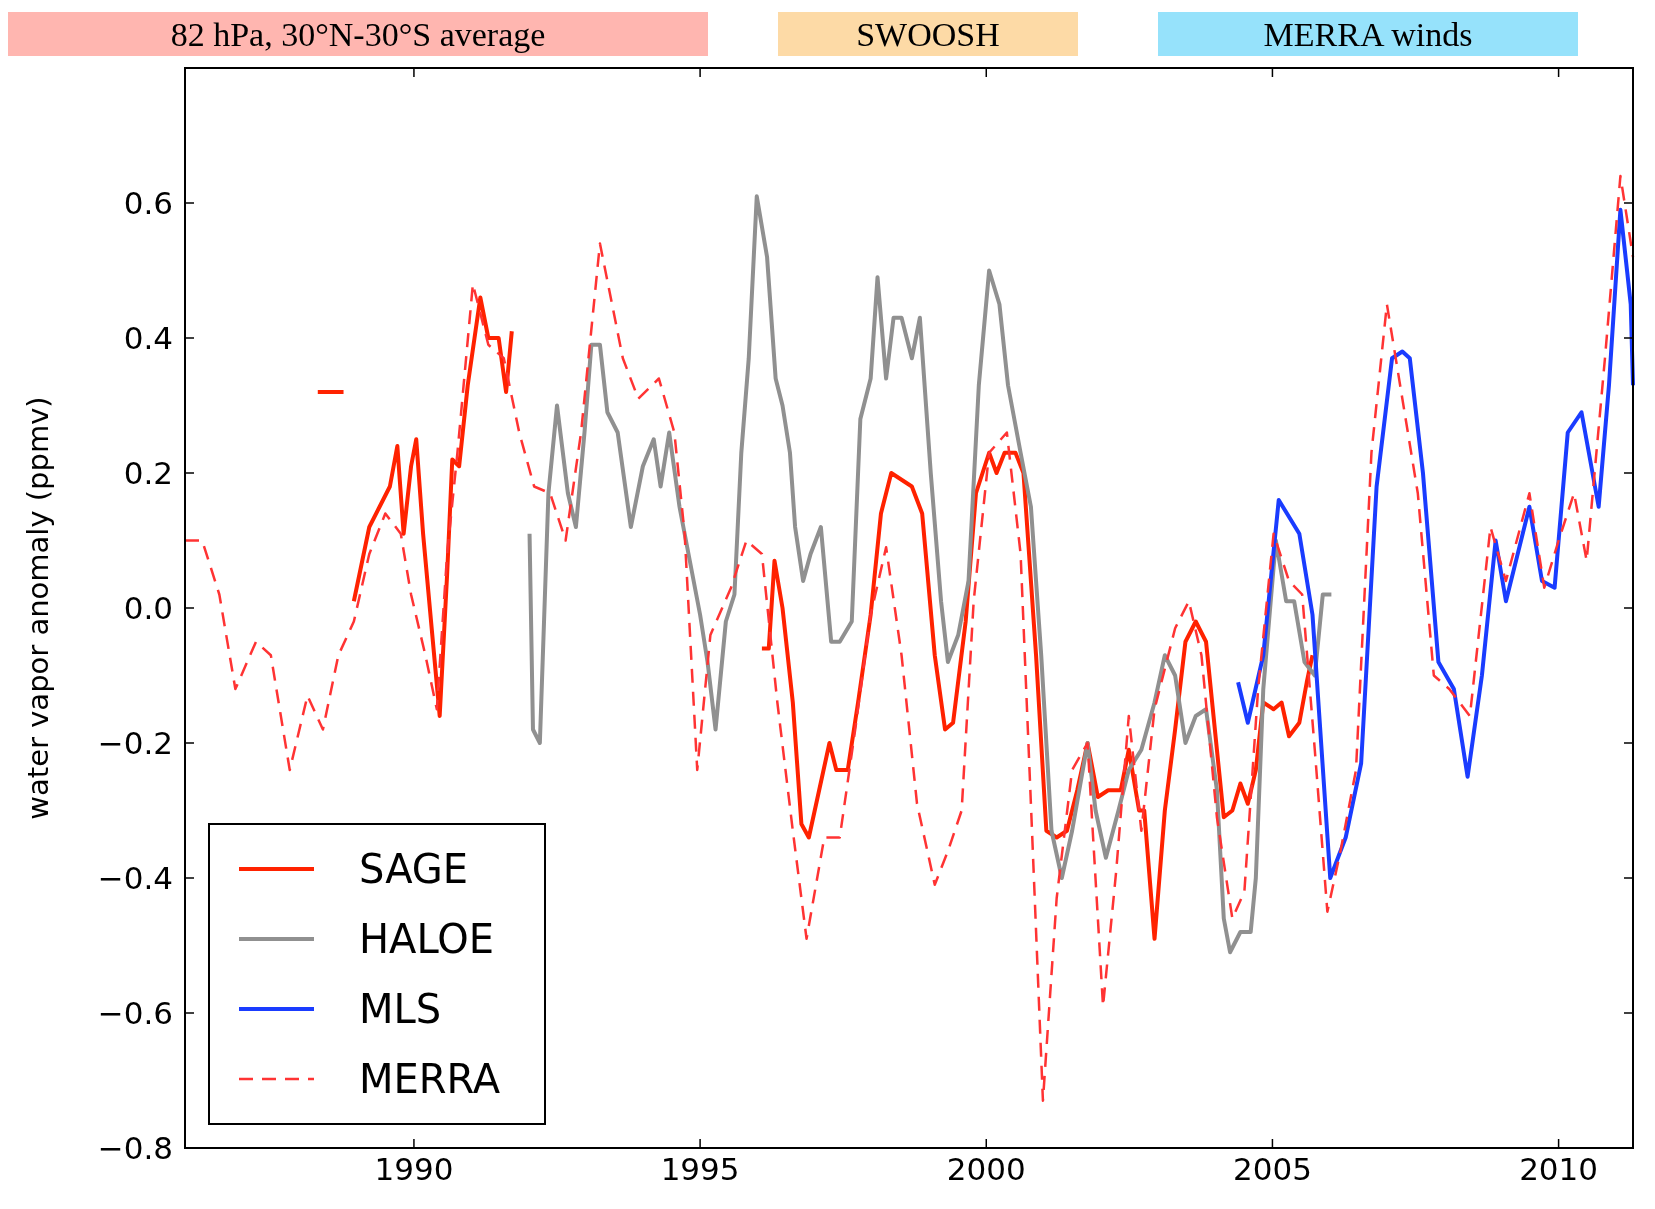  I want to click on x-tick-label: 2000, so click(986, 1169).